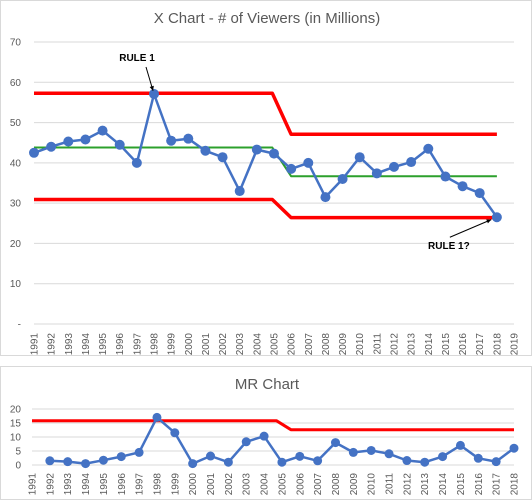 The height and width of the screenshot is (501, 532). What do you see at coordinates (446, 344) in the screenshot?
I see `x-chart-x-tick-label: 2015` at bounding box center [446, 344].